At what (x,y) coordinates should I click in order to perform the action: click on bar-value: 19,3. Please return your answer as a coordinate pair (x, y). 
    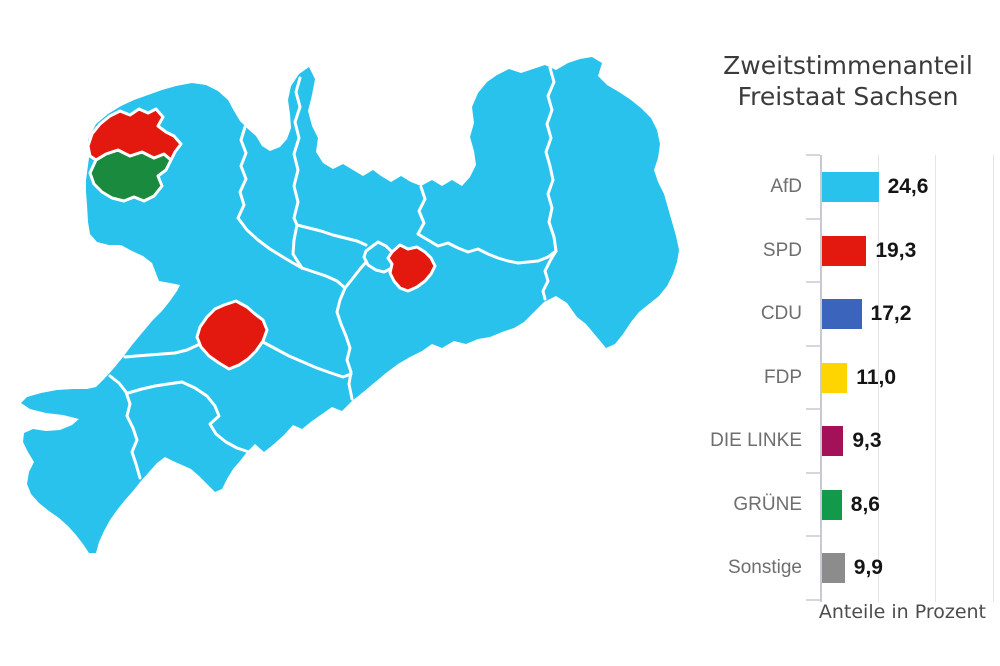
    Looking at the image, I should click on (896, 250).